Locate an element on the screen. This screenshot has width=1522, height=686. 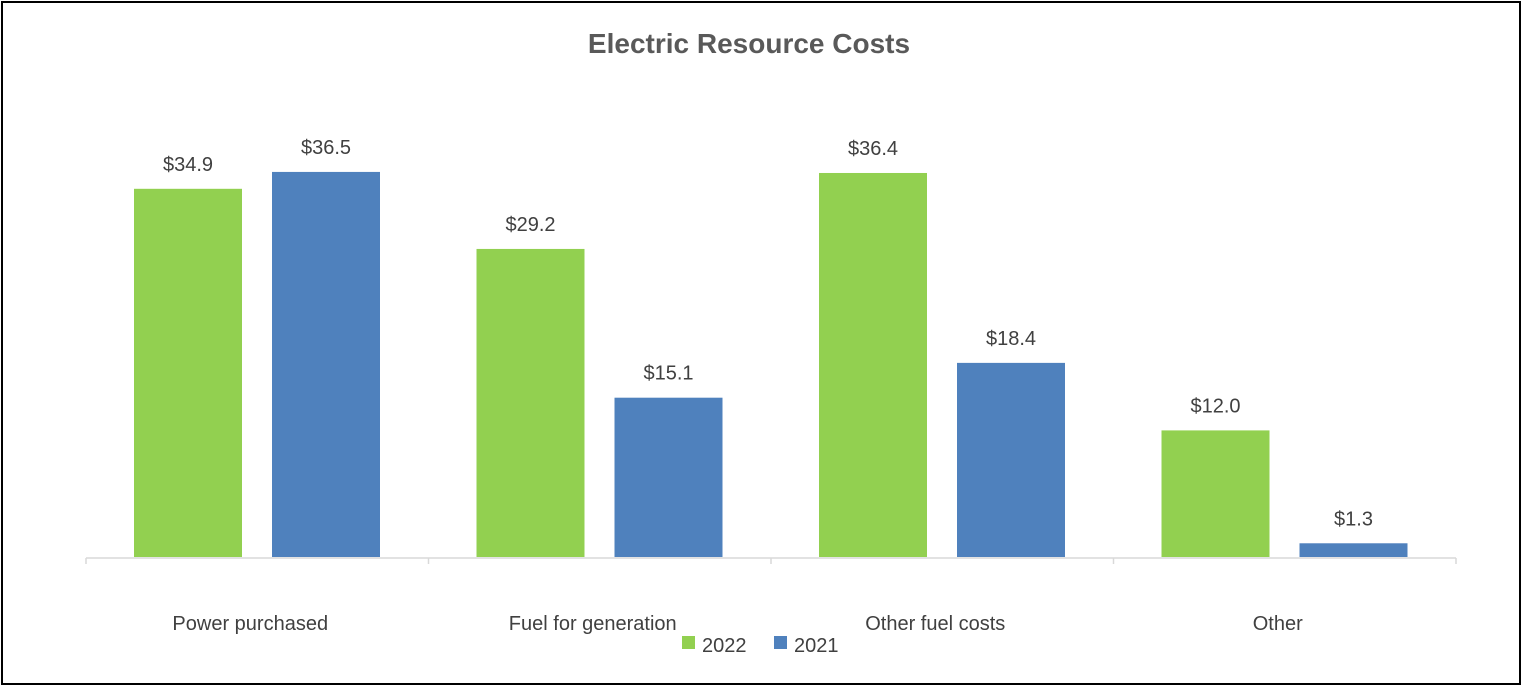
x-tick-label-4: Other is located at coordinates (1278, 624).